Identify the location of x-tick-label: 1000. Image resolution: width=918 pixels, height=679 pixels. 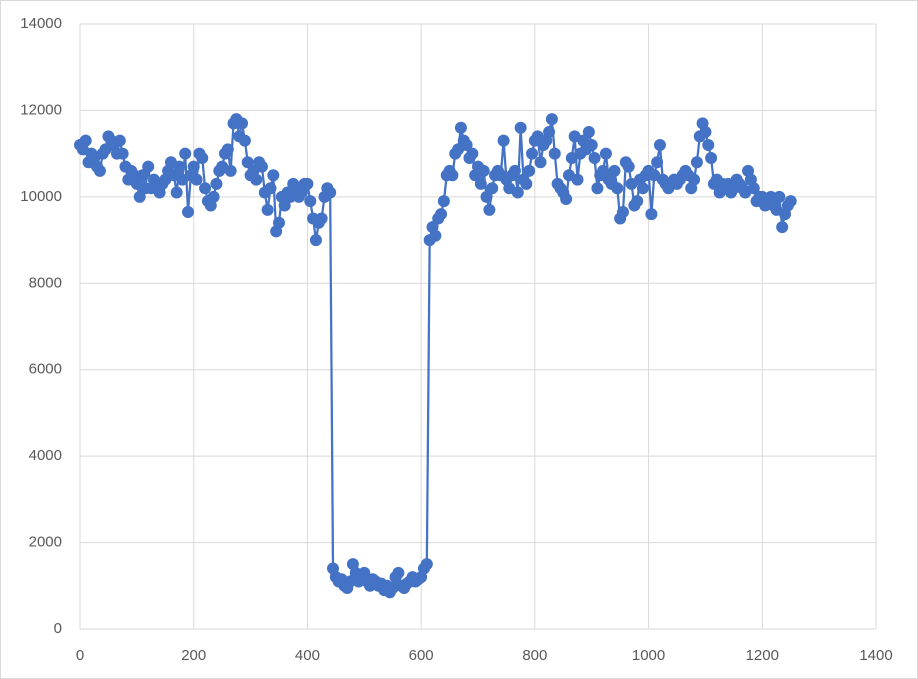
(648, 655).